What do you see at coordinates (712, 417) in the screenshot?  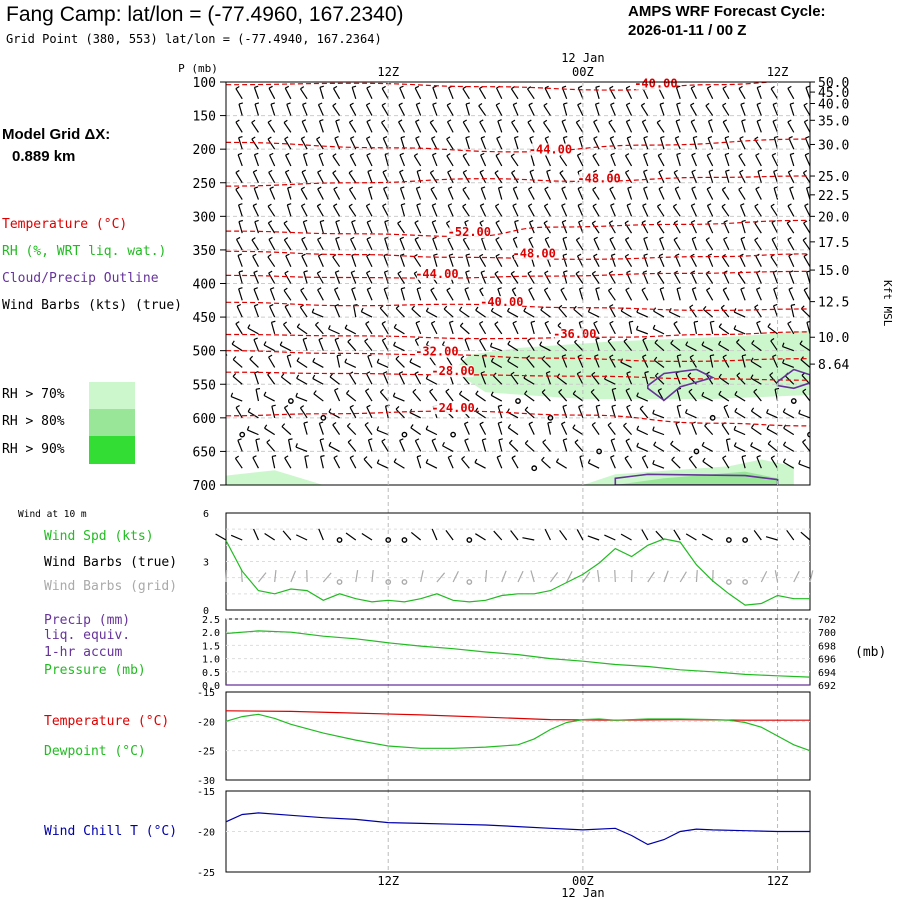 I see `calm-wind-marker` at bounding box center [712, 417].